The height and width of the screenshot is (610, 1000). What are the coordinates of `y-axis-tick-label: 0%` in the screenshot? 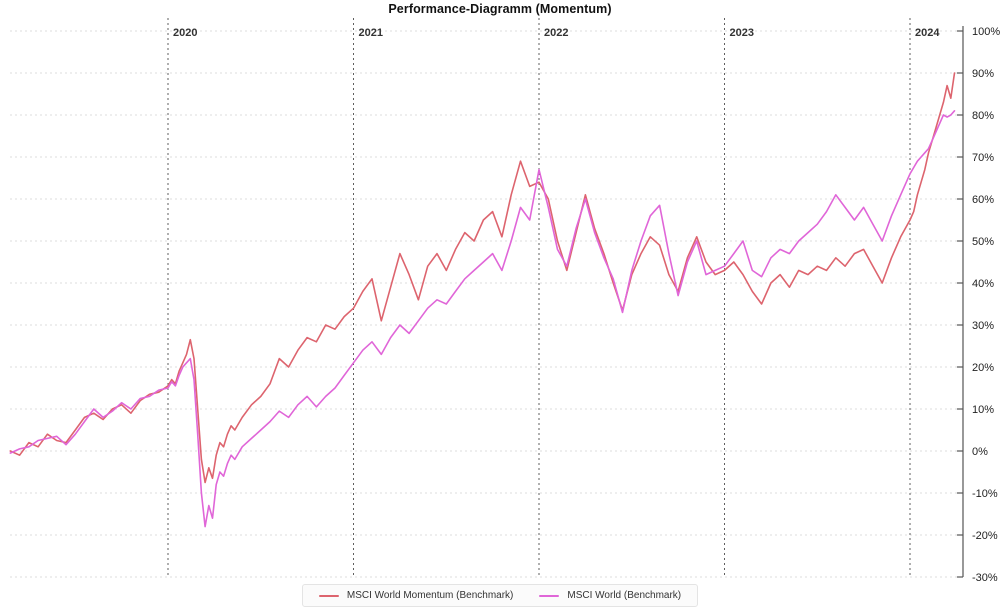 It's located at (980, 452).